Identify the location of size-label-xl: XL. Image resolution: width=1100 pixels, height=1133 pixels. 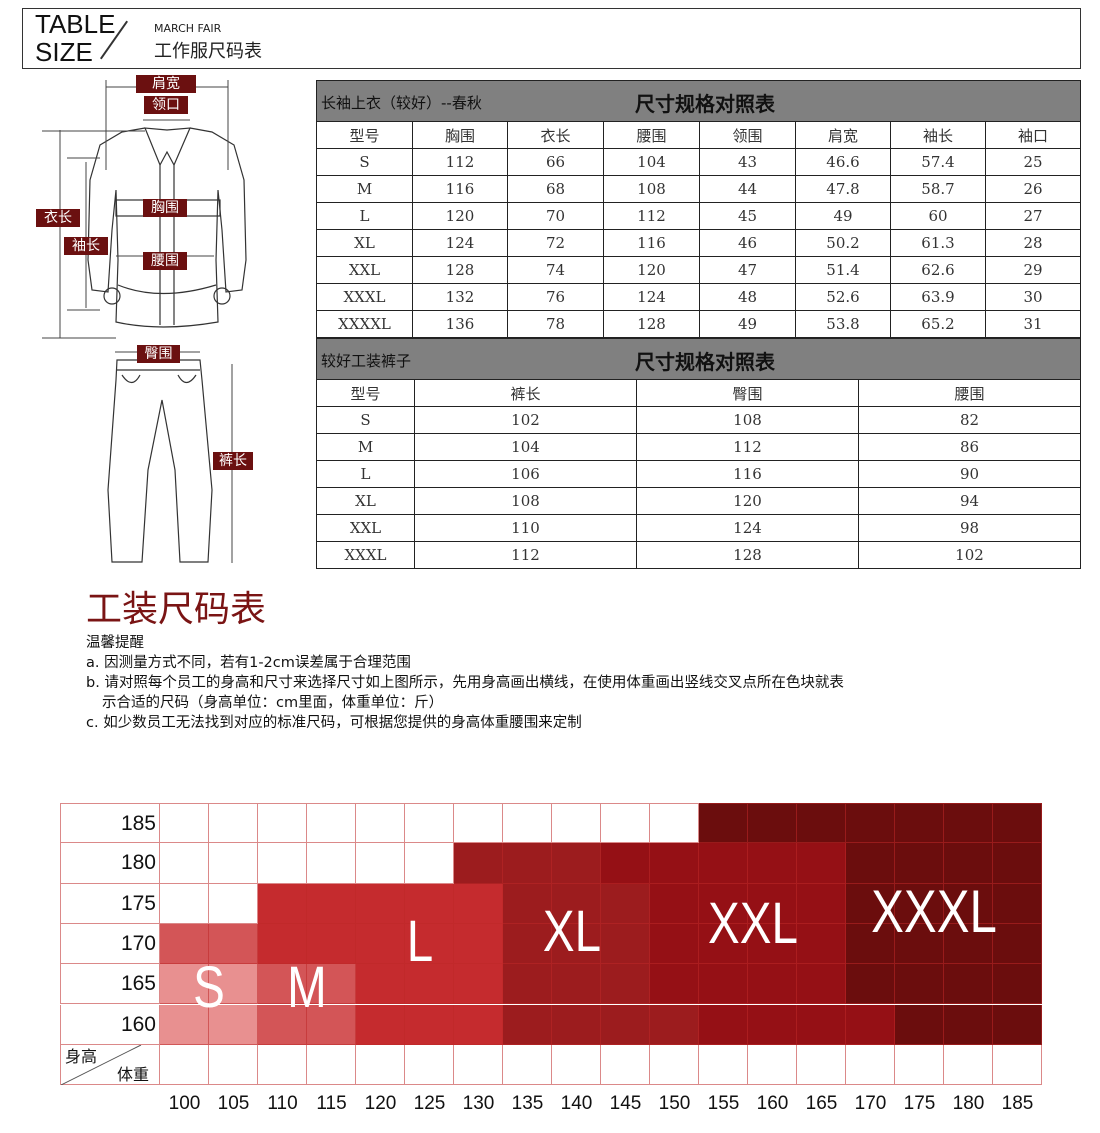
(571, 931).